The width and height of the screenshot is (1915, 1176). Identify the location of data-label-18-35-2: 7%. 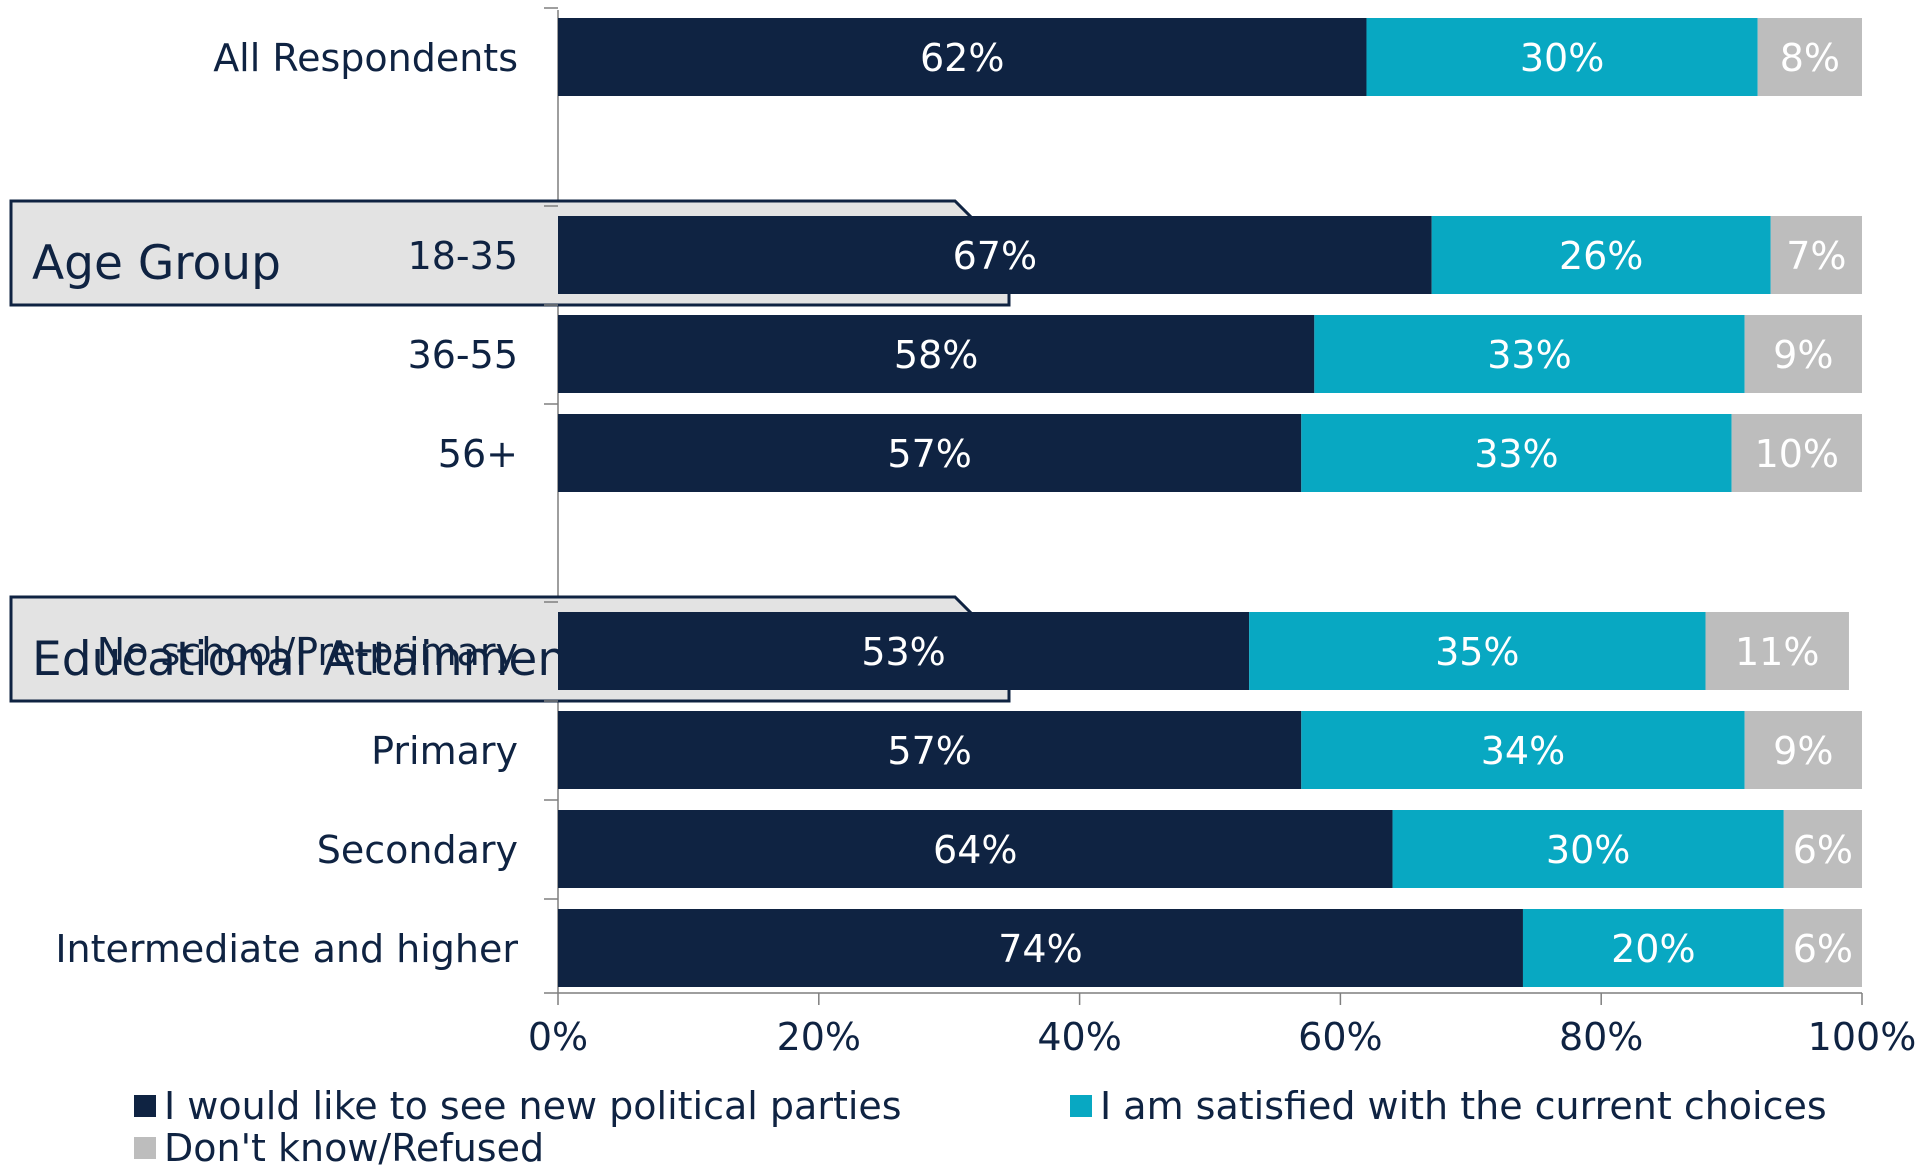
(1816, 256).